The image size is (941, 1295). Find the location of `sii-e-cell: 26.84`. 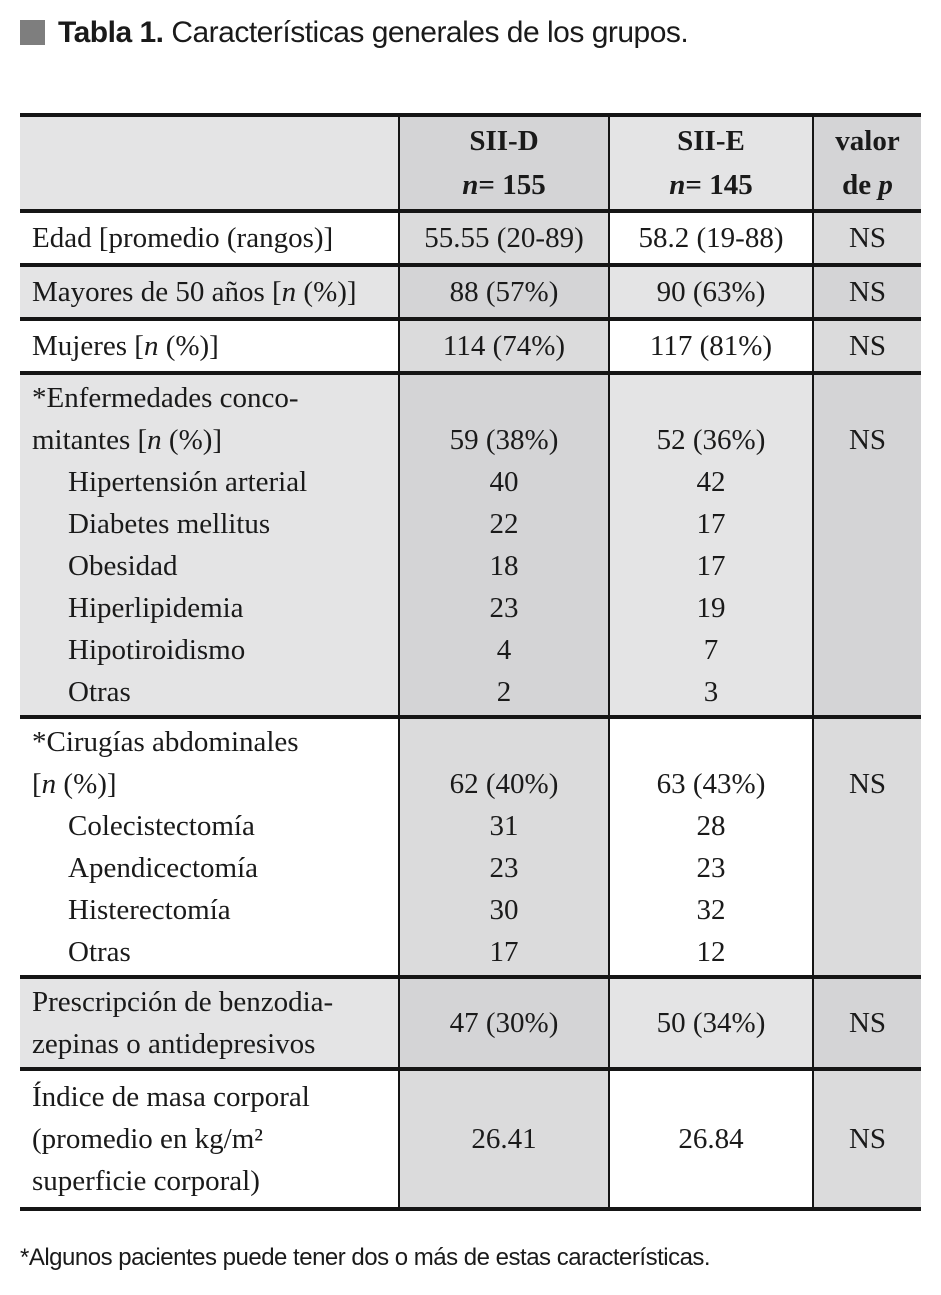

sii-e-cell: 26.84 is located at coordinates (710, 1139).